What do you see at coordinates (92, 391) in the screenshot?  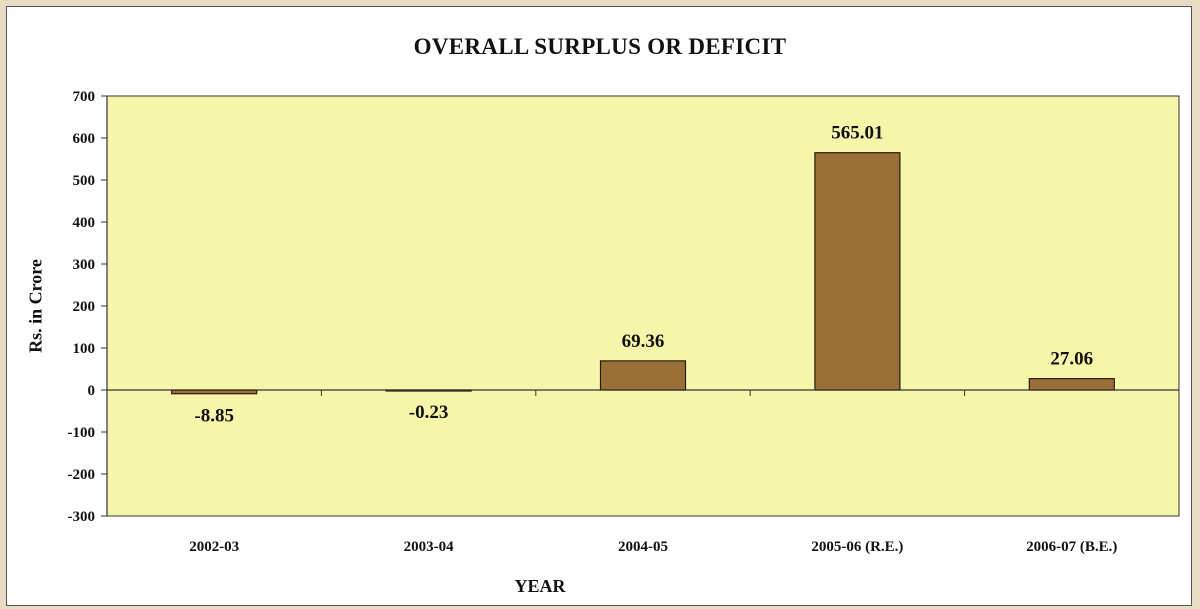 I see `y-tick-label: 0` at bounding box center [92, 391].